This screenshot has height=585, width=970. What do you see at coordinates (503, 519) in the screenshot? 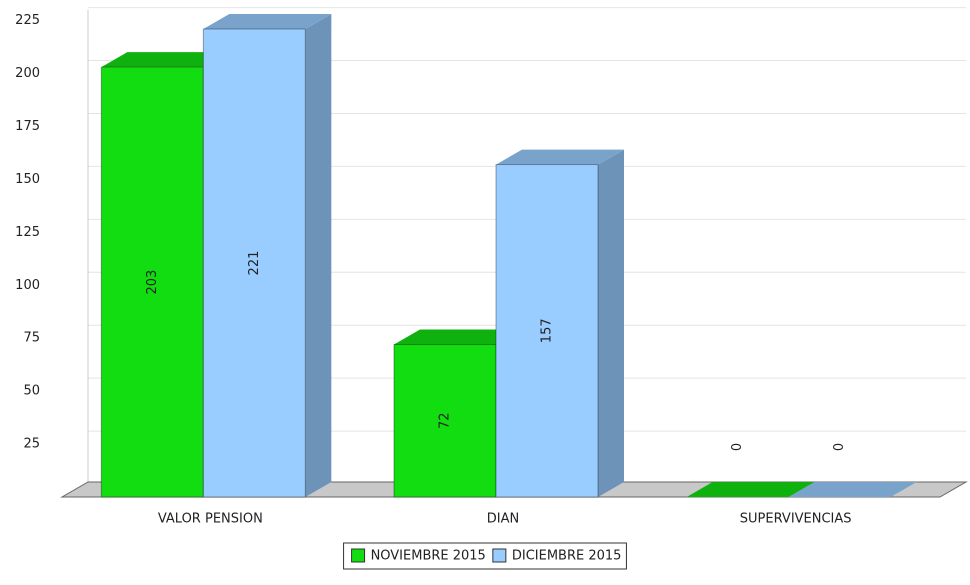
I see `x-tick-label: DIAN` at bounding box center [503, 519].